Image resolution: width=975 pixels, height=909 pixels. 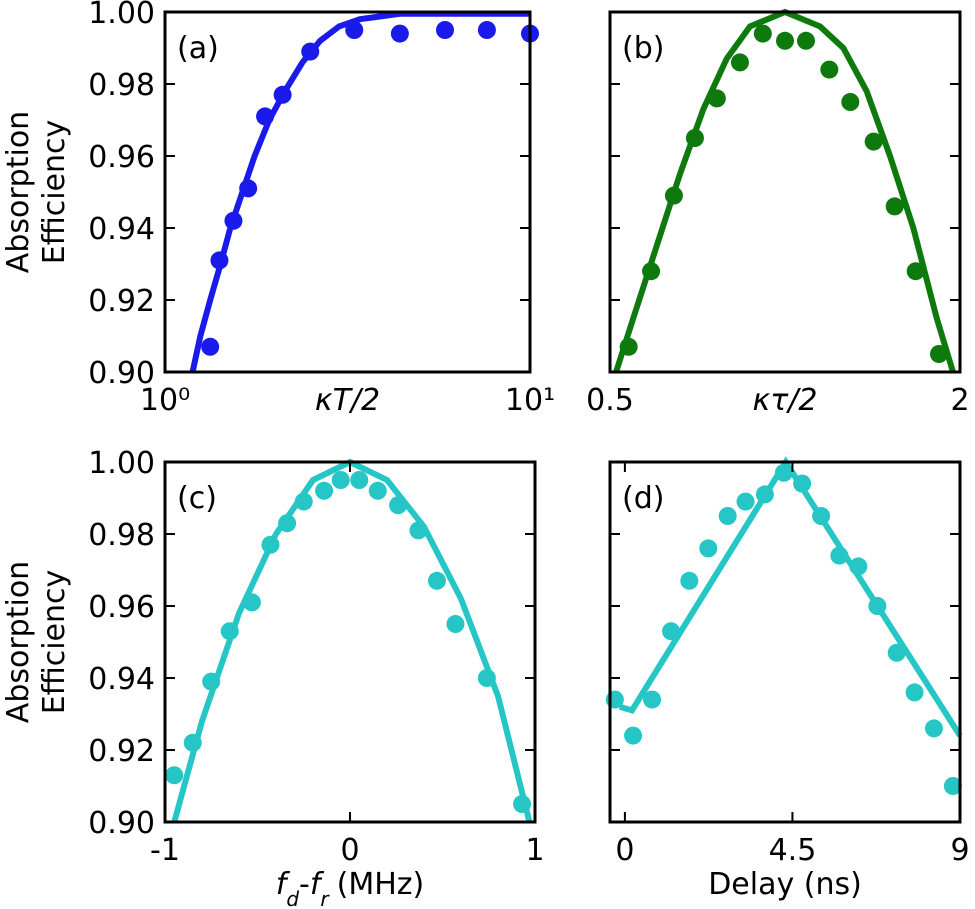 I want to click on panel-label: (b), so click(x=643, y=48).